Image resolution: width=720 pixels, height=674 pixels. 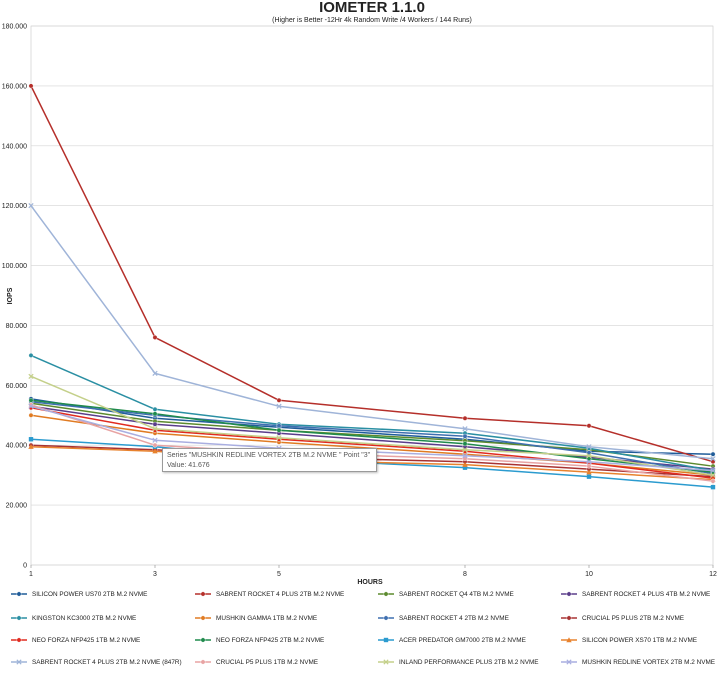 I want to click on legend-item: SABRENT ROCKET Q4 4TB M.2 NVME, so click(x=445, y=594).